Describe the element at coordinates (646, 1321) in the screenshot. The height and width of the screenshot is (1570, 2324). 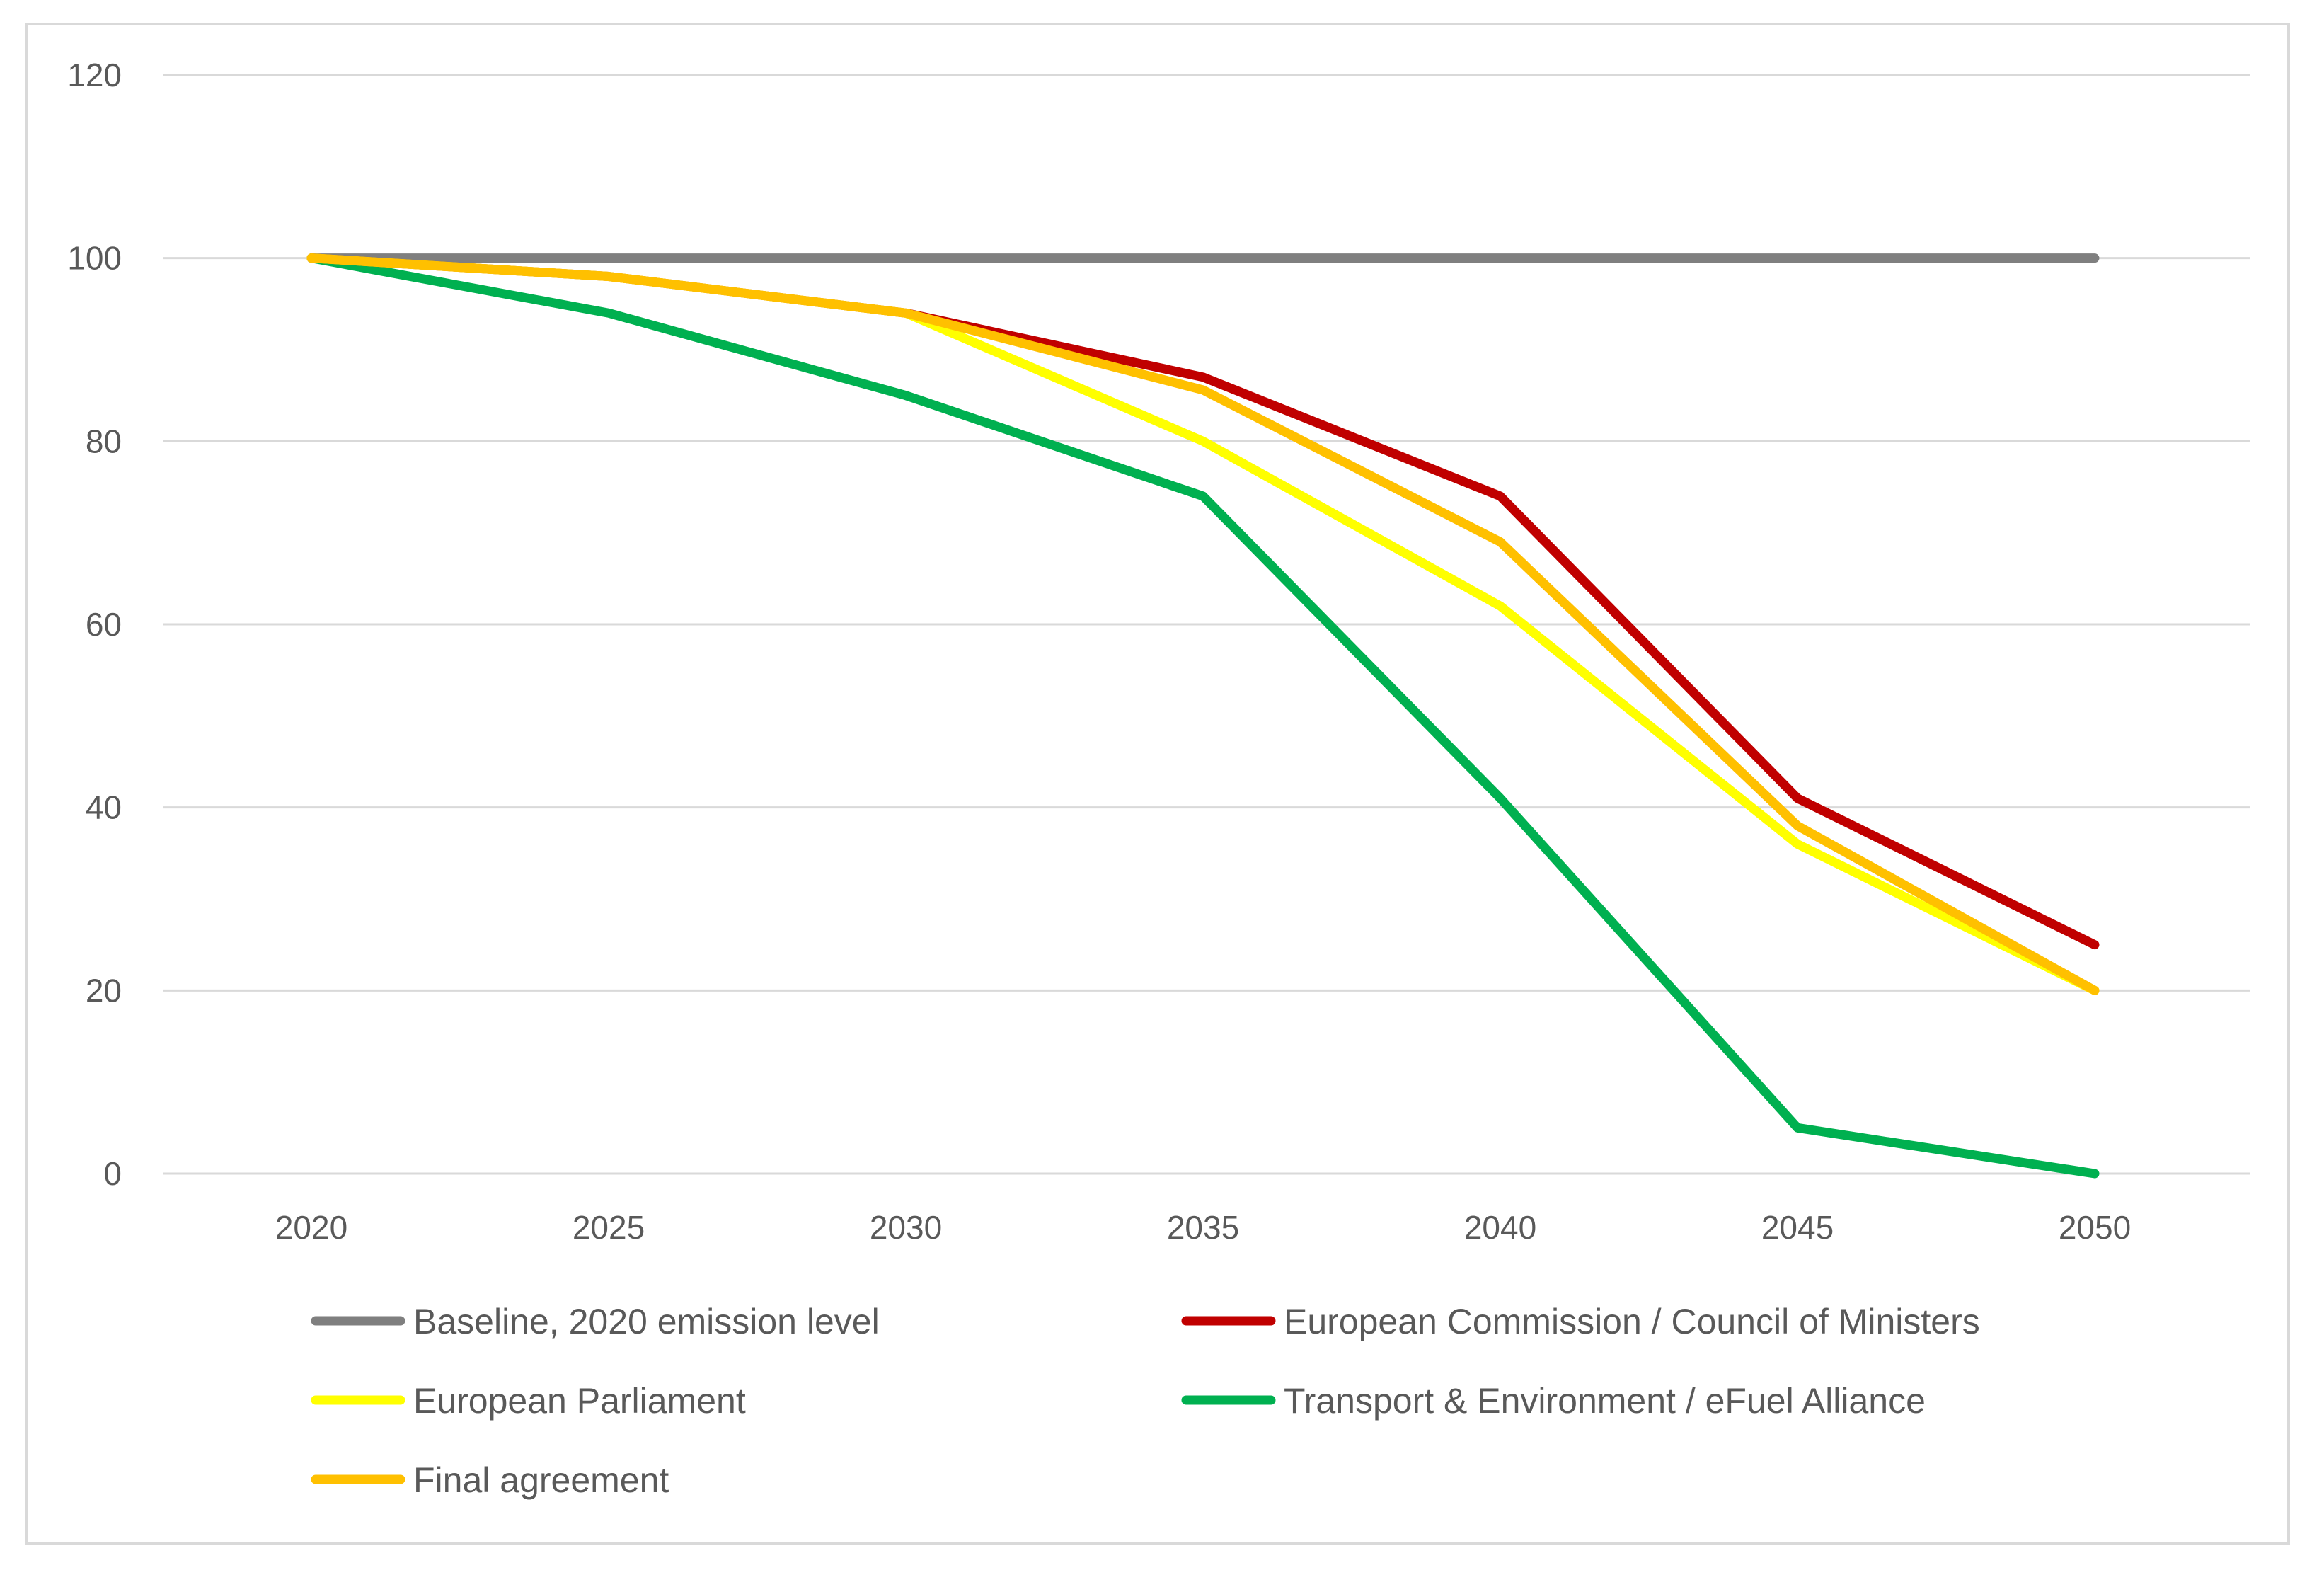
I see `legend-label-baseline-2020-emission-level: Baseline, 2020 emission level` at that location.